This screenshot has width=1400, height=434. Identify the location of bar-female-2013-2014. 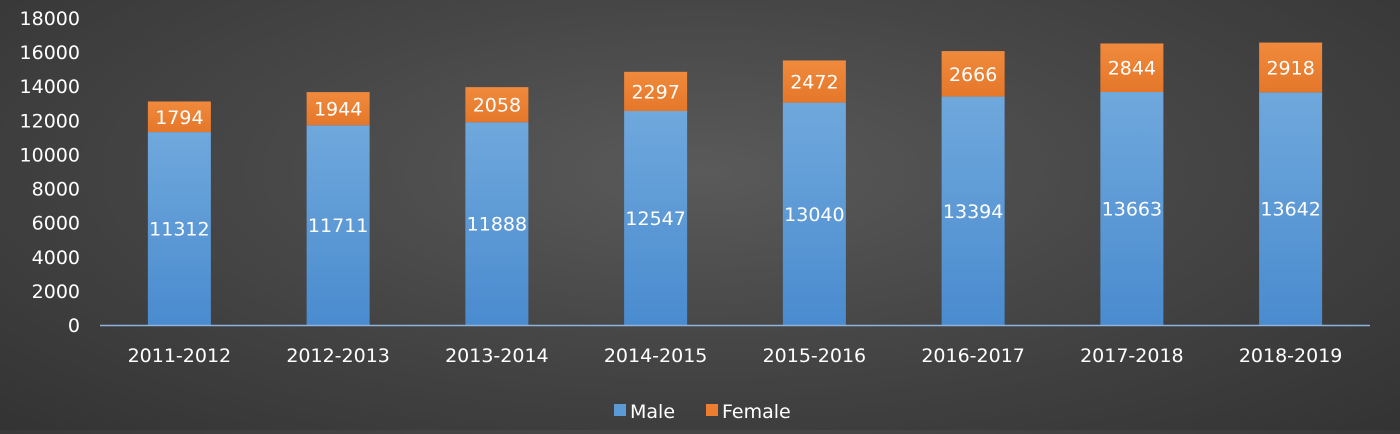
(497, 105).